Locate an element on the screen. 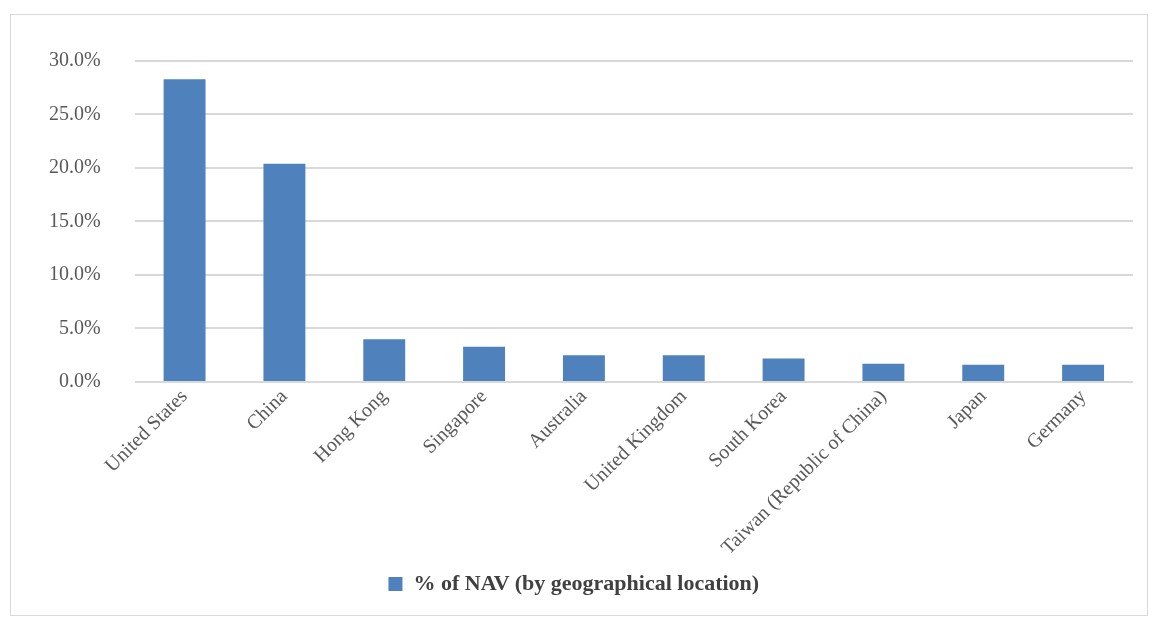 The height and width of the screenshot is (619, 1152). y-tick-label: 15.0% is located at coordinates (74, 219).